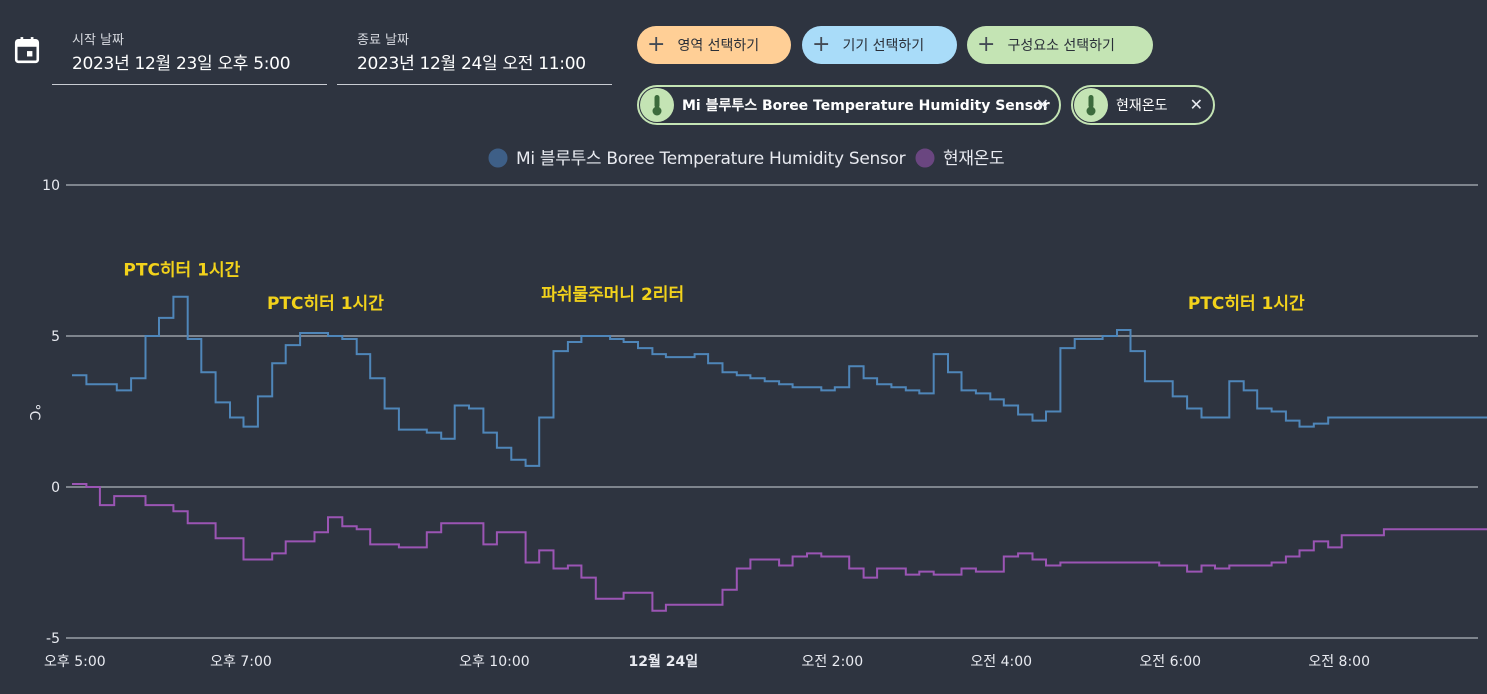  Describe the element at coordinates (34, 412) in the screenshot. I see `y-axis-label: °C` at that location.